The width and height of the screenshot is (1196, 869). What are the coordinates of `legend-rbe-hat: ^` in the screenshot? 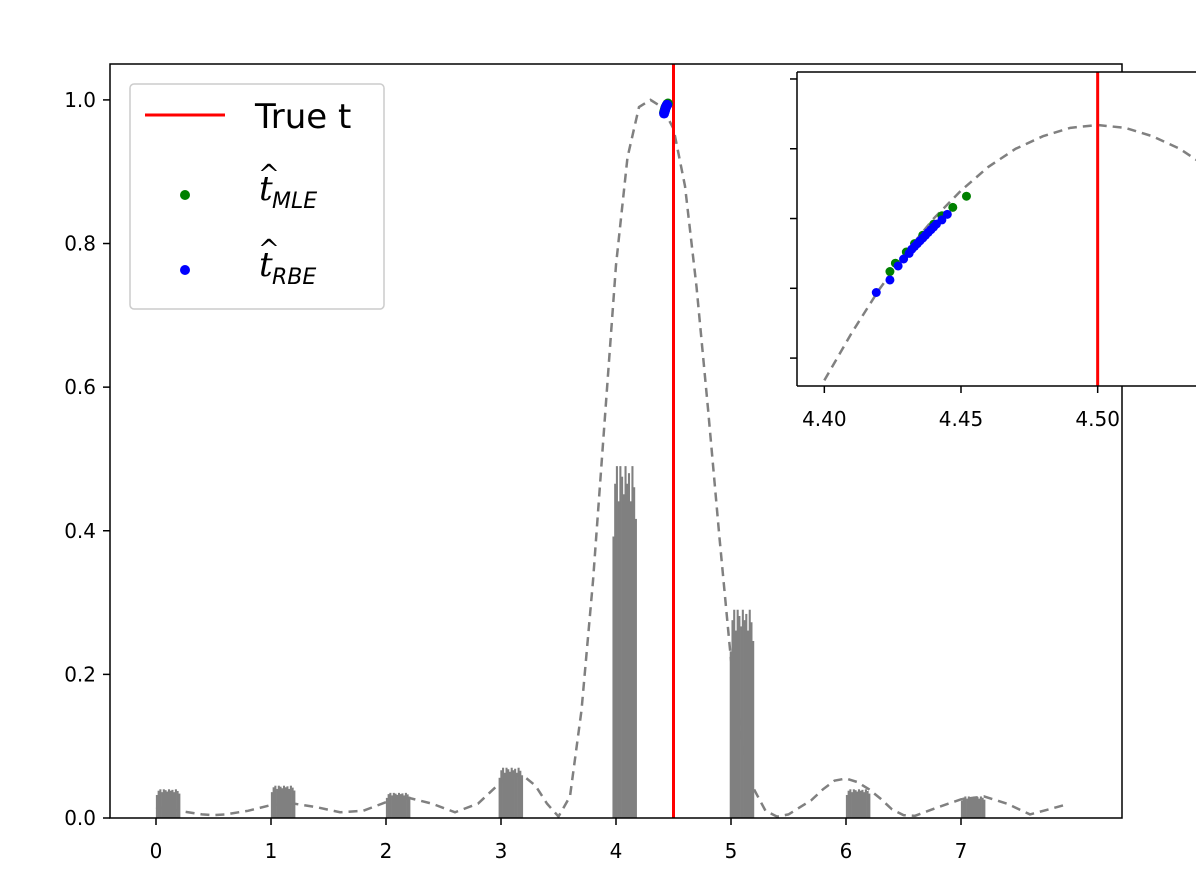 It's located at (269, 250).